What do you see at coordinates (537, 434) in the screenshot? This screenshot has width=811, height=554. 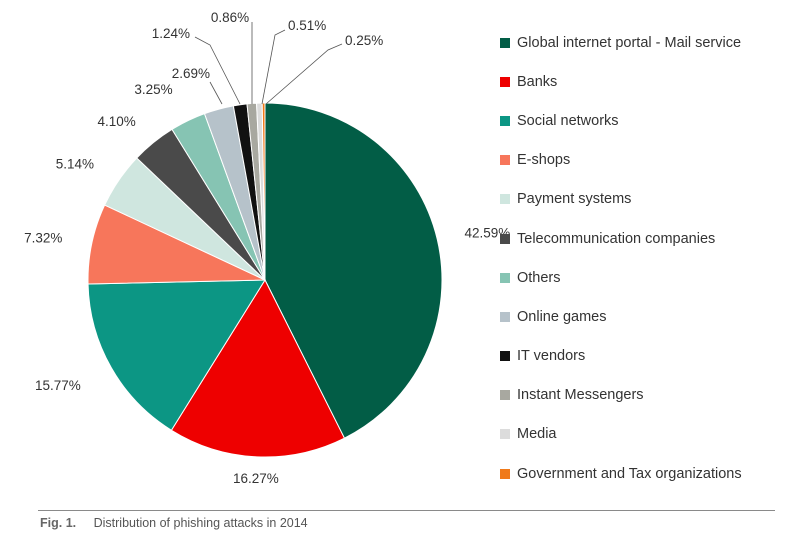 I see `legend-label: Media` at bounding box center [537, 434].